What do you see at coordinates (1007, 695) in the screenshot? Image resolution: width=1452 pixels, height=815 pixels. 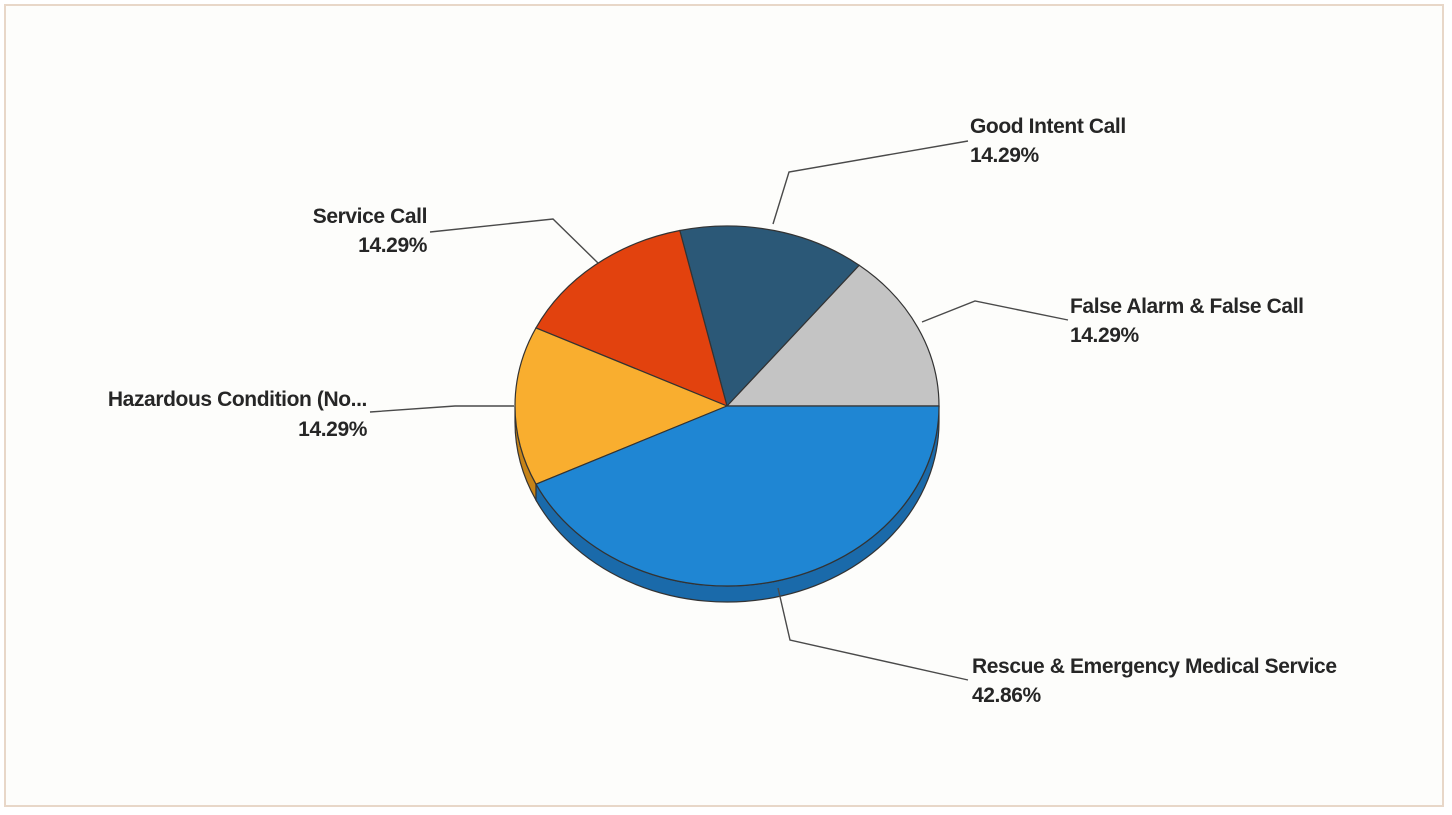 I see `slice-percent-rescue-ems: 42.86%` at bounding box center [1007, 695].